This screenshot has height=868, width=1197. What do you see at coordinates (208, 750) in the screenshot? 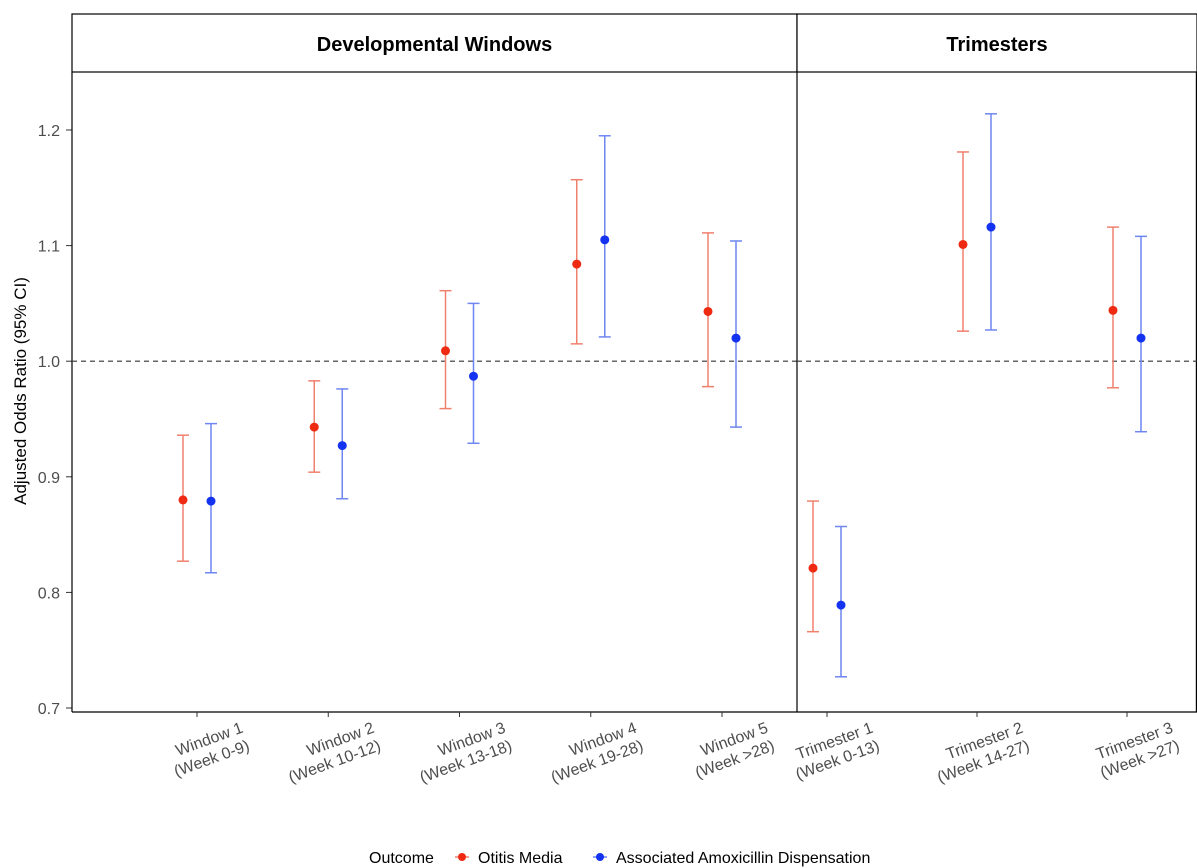
I see `x-tick-label: Window 1(Week 0-9)` at bounding box center [208, 750].